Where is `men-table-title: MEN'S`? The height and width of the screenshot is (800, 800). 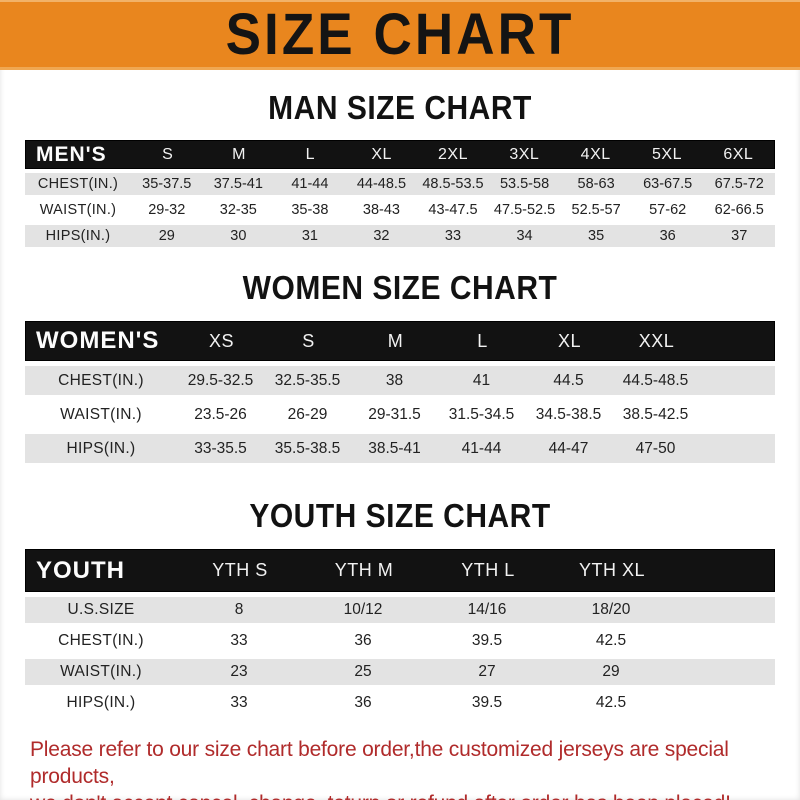 men-table-title: MEN'S is located at coordinates (71, 154).